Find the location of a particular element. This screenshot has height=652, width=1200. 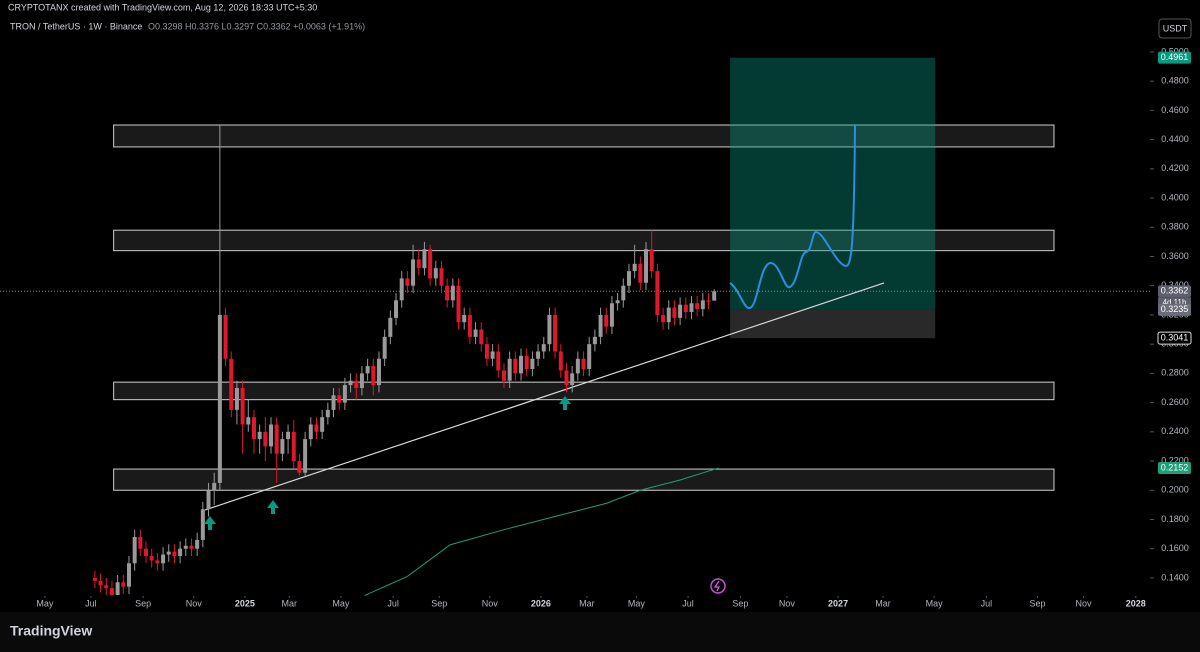

currency-label: USDT is located at coordinates (1175, 28).